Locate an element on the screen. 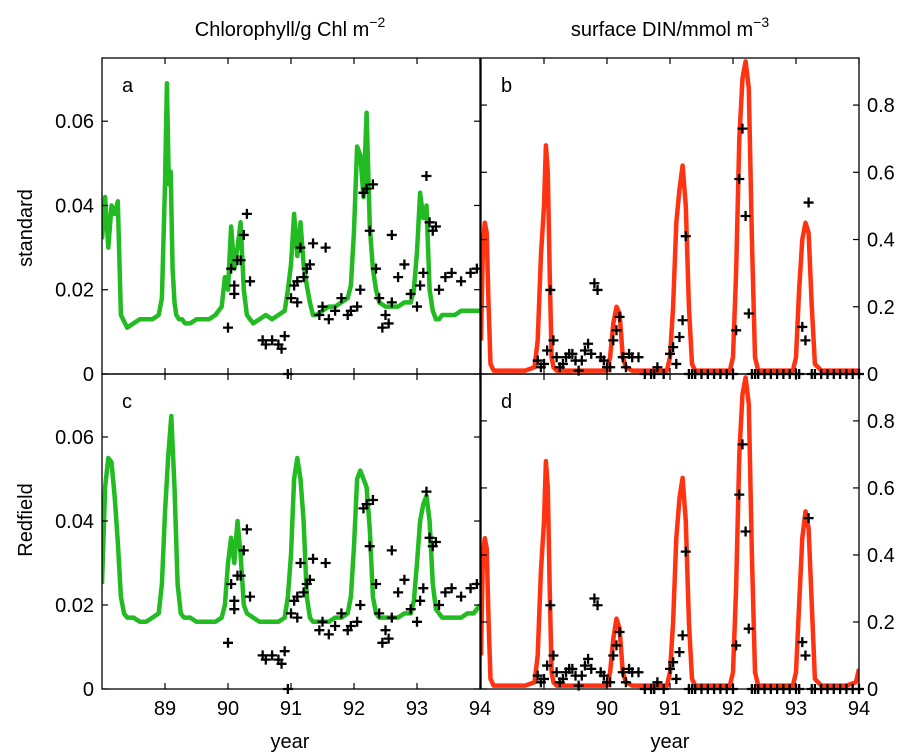 Image resolution: width=901 pixels, height=752 pixels. ytick-label-b: 0.6 is located at coordinates (881, 173).